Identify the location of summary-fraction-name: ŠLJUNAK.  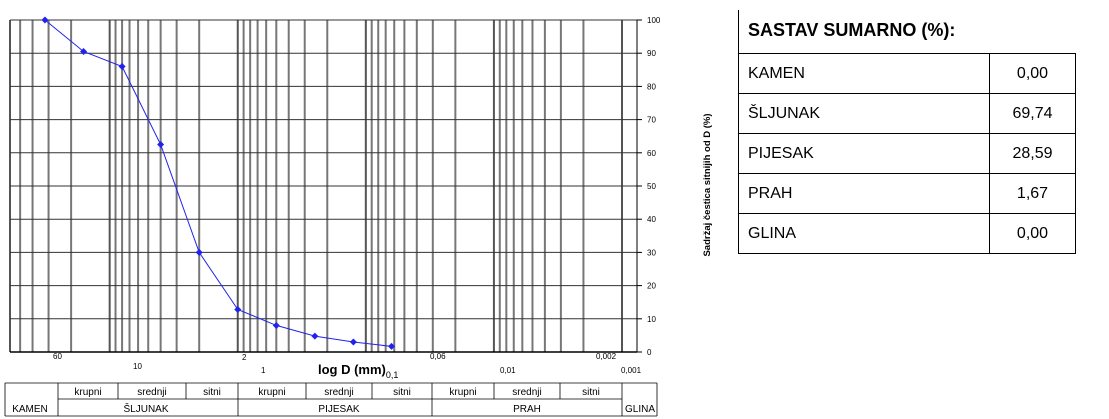
(864, 113).